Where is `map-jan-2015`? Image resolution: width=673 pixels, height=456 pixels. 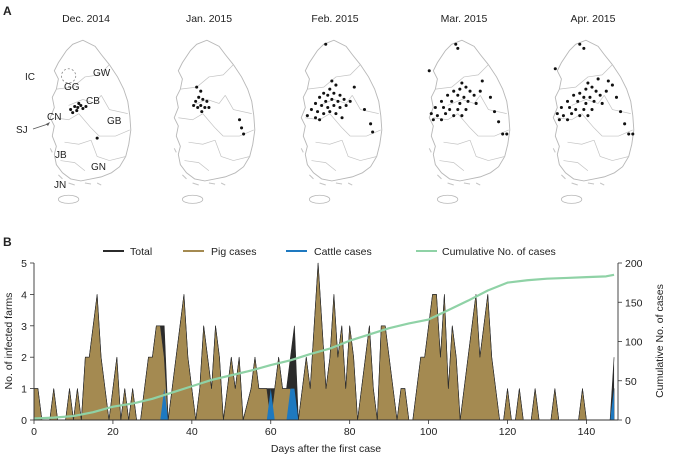 map-jan-2015 is located at coordinates (214, 121).